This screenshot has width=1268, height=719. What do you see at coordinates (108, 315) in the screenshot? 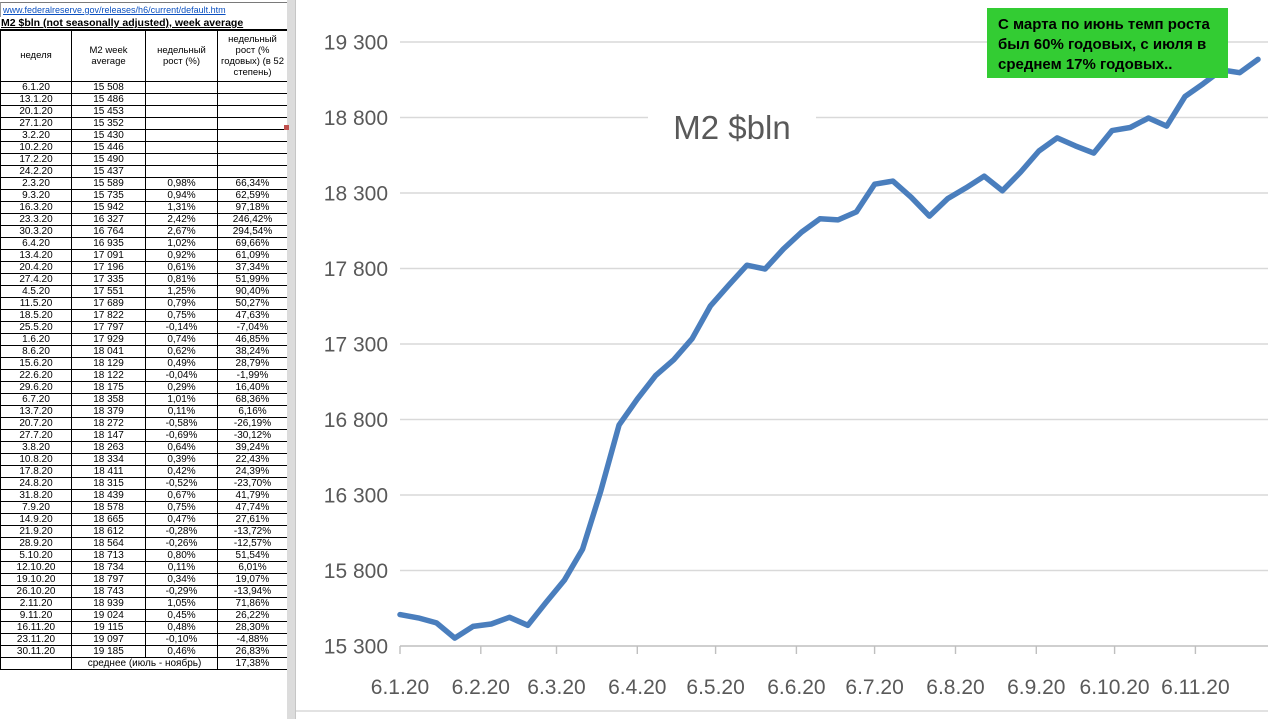
I see `cell: 17 822` at bounding box center [108, 315].